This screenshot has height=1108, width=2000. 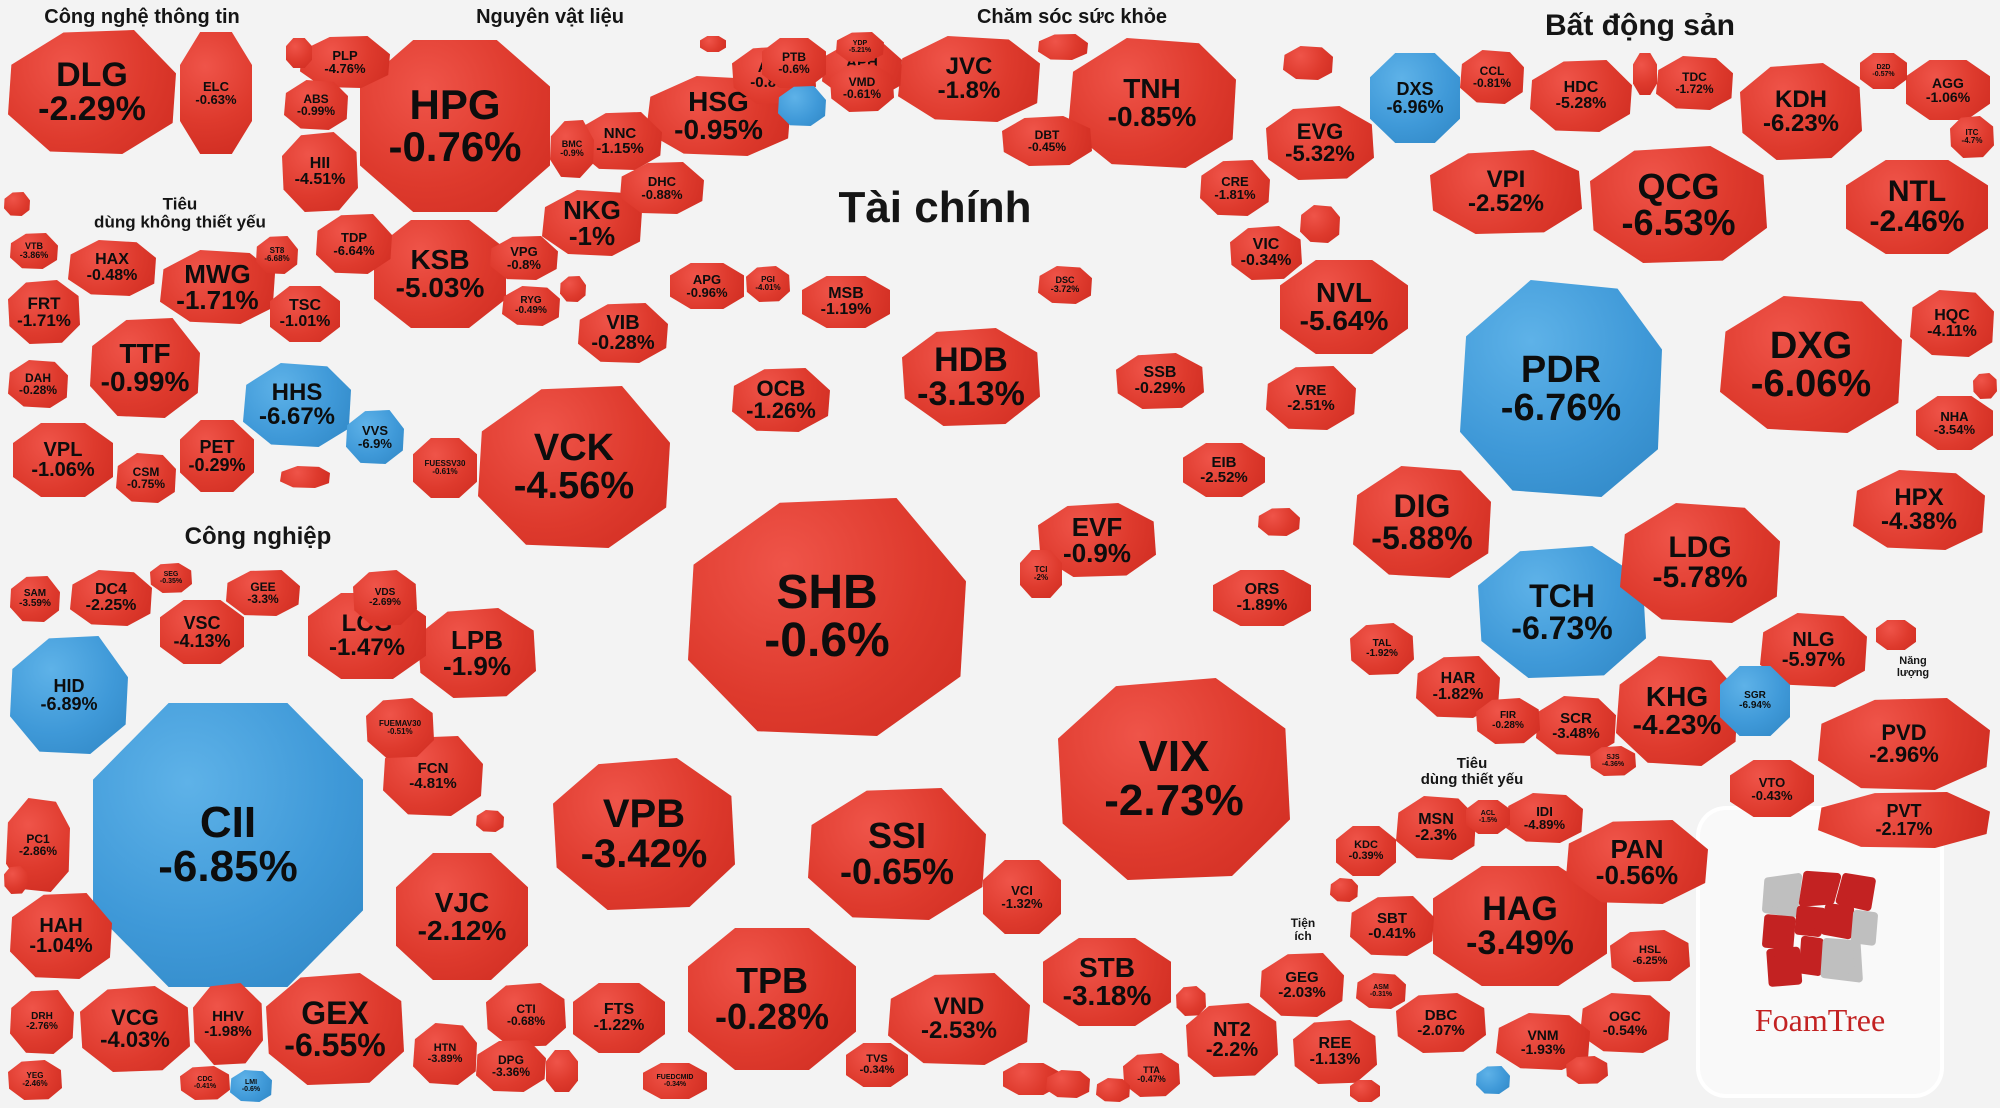 I want to click on cell-CII: CII -6.85%, so click(x=228, y=845).